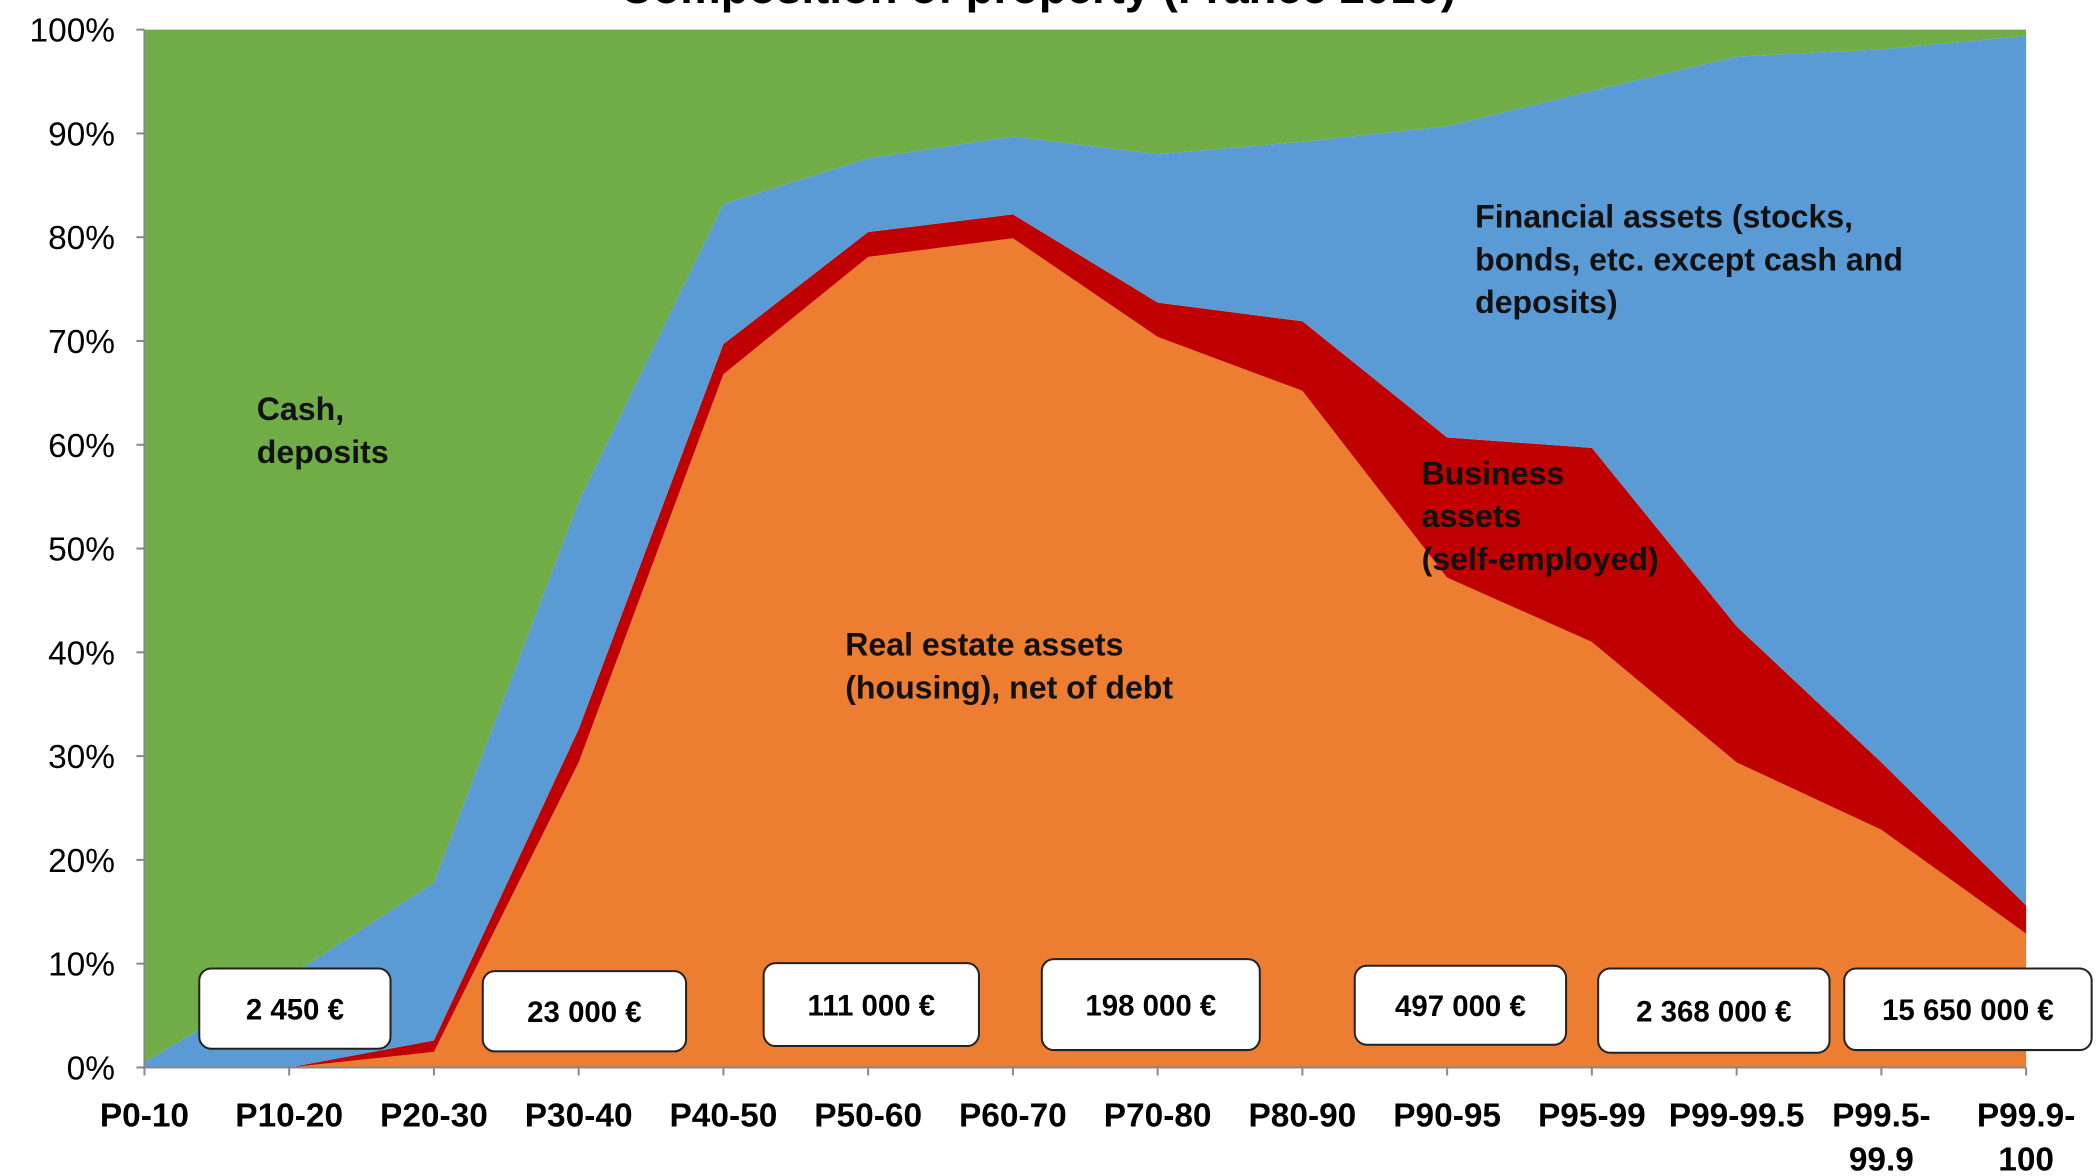 The width and height of the screenshot is (2097, 1176). I want to click on area-label: bonds, etc. except cash and, so click(1689, 259).